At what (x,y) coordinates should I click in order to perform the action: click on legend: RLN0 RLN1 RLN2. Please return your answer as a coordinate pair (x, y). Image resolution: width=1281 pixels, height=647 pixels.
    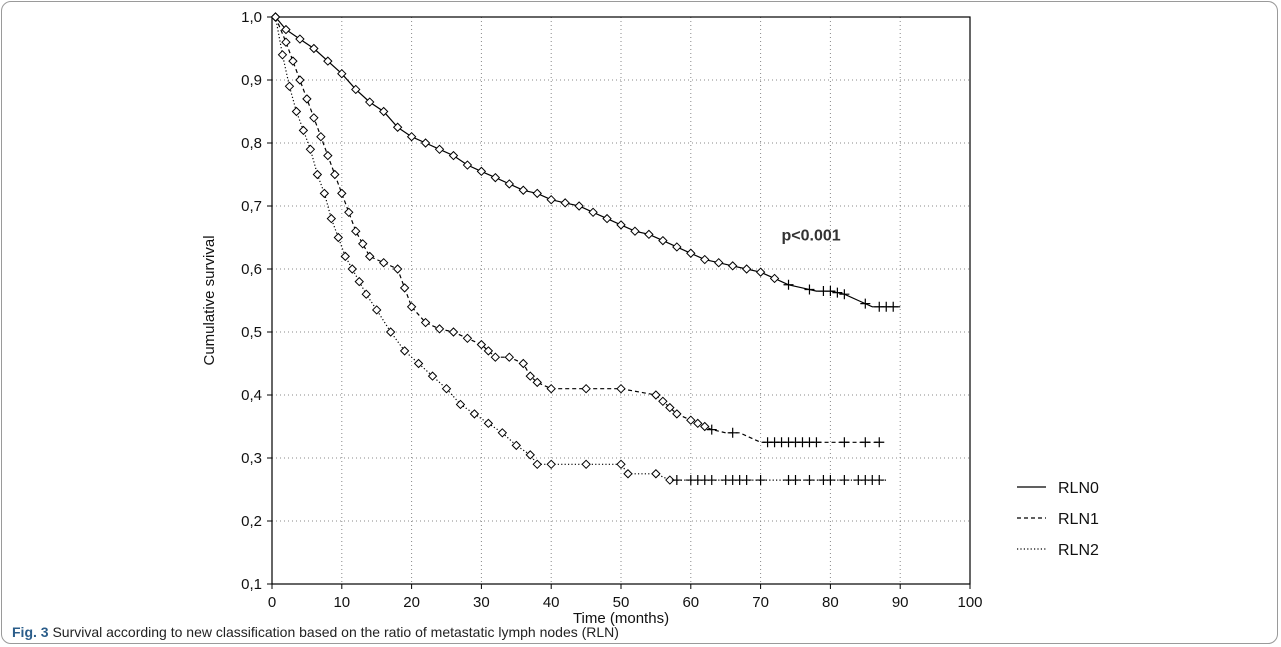
    Looking at the image, I should click on (1058, 519).